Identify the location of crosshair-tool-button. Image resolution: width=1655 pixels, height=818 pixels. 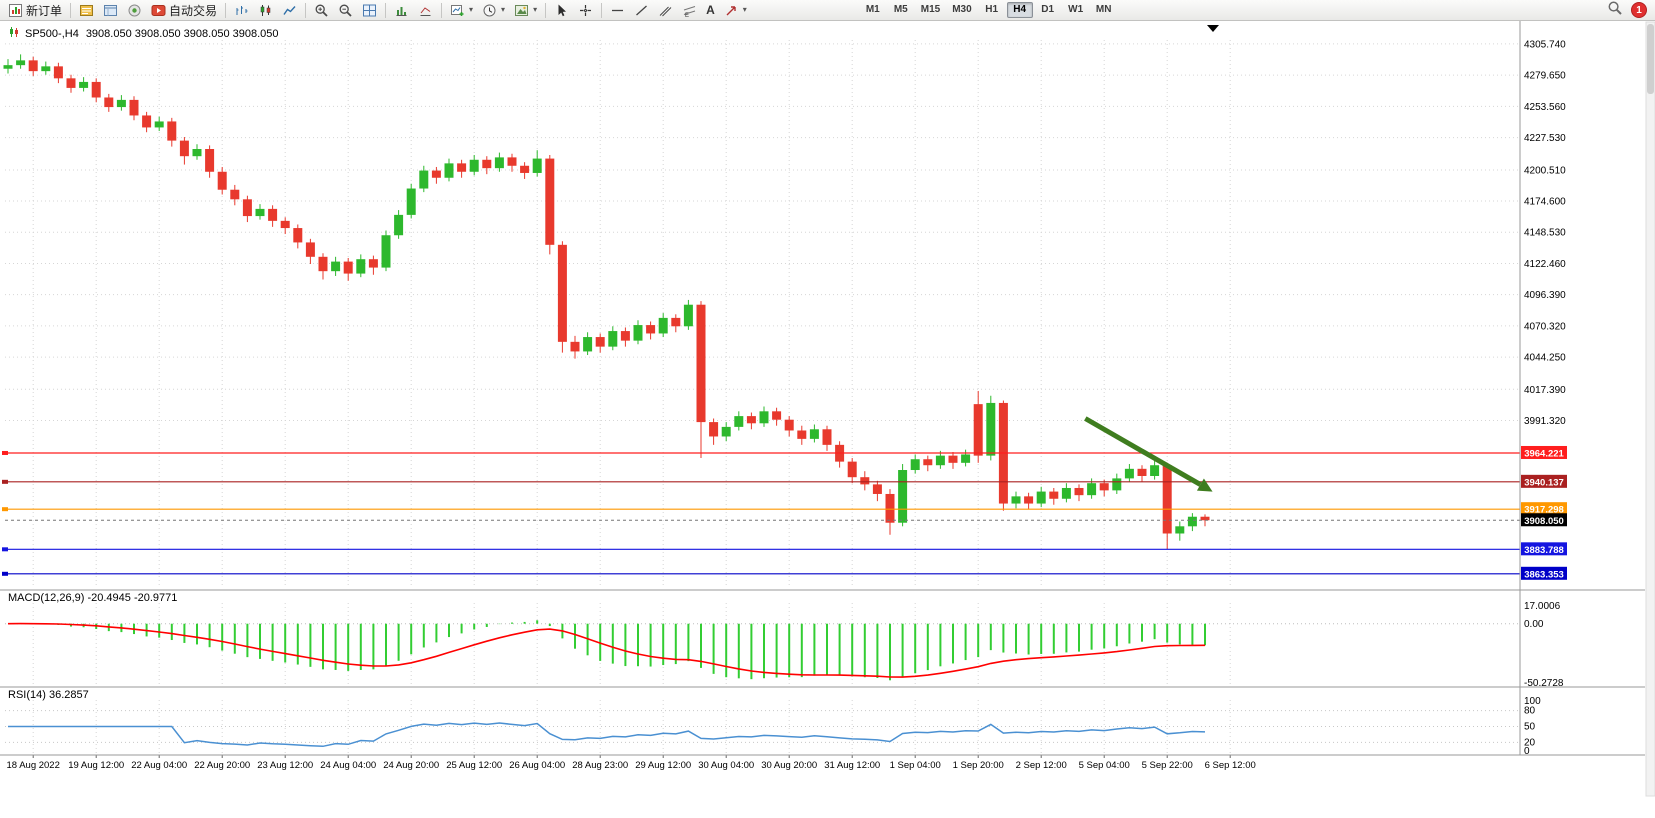
(585, 10).